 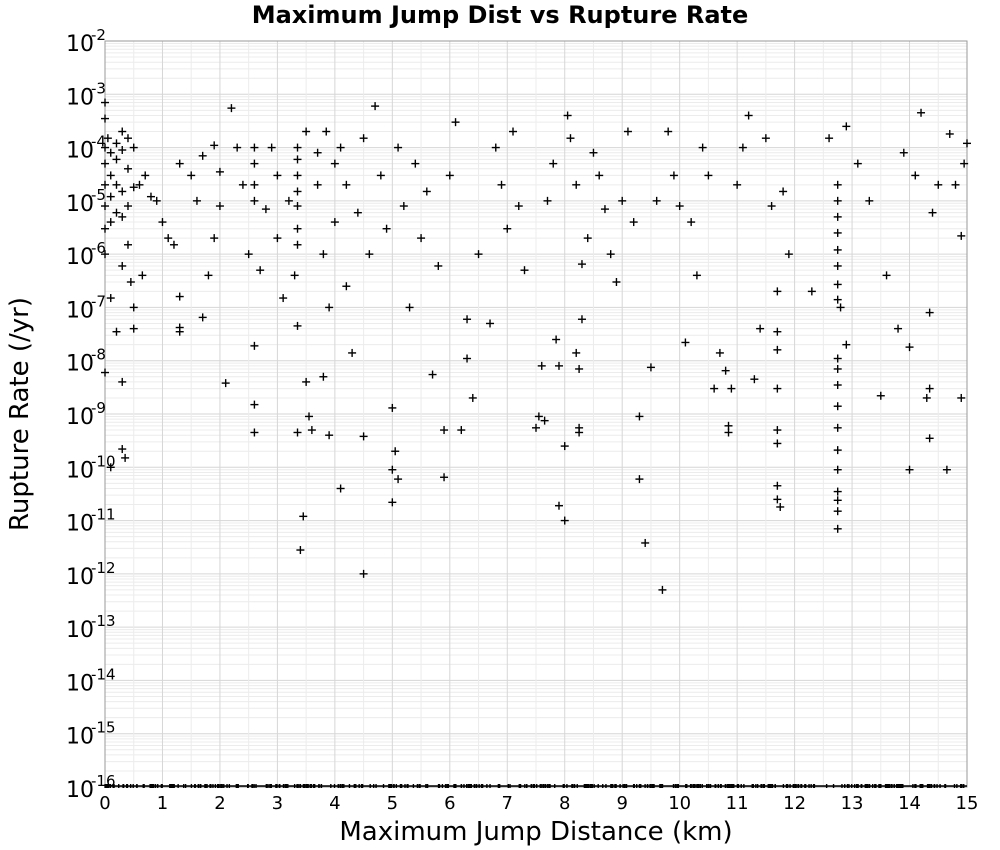 What do you see at coordinates (967, 803) in the screenshot?
I see `x-tick-label: 15` at bounding box center [967, 803].